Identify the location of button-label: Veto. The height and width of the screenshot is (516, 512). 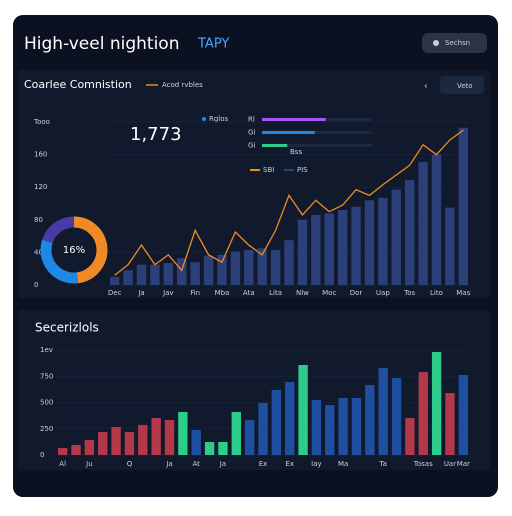
(465, 86).